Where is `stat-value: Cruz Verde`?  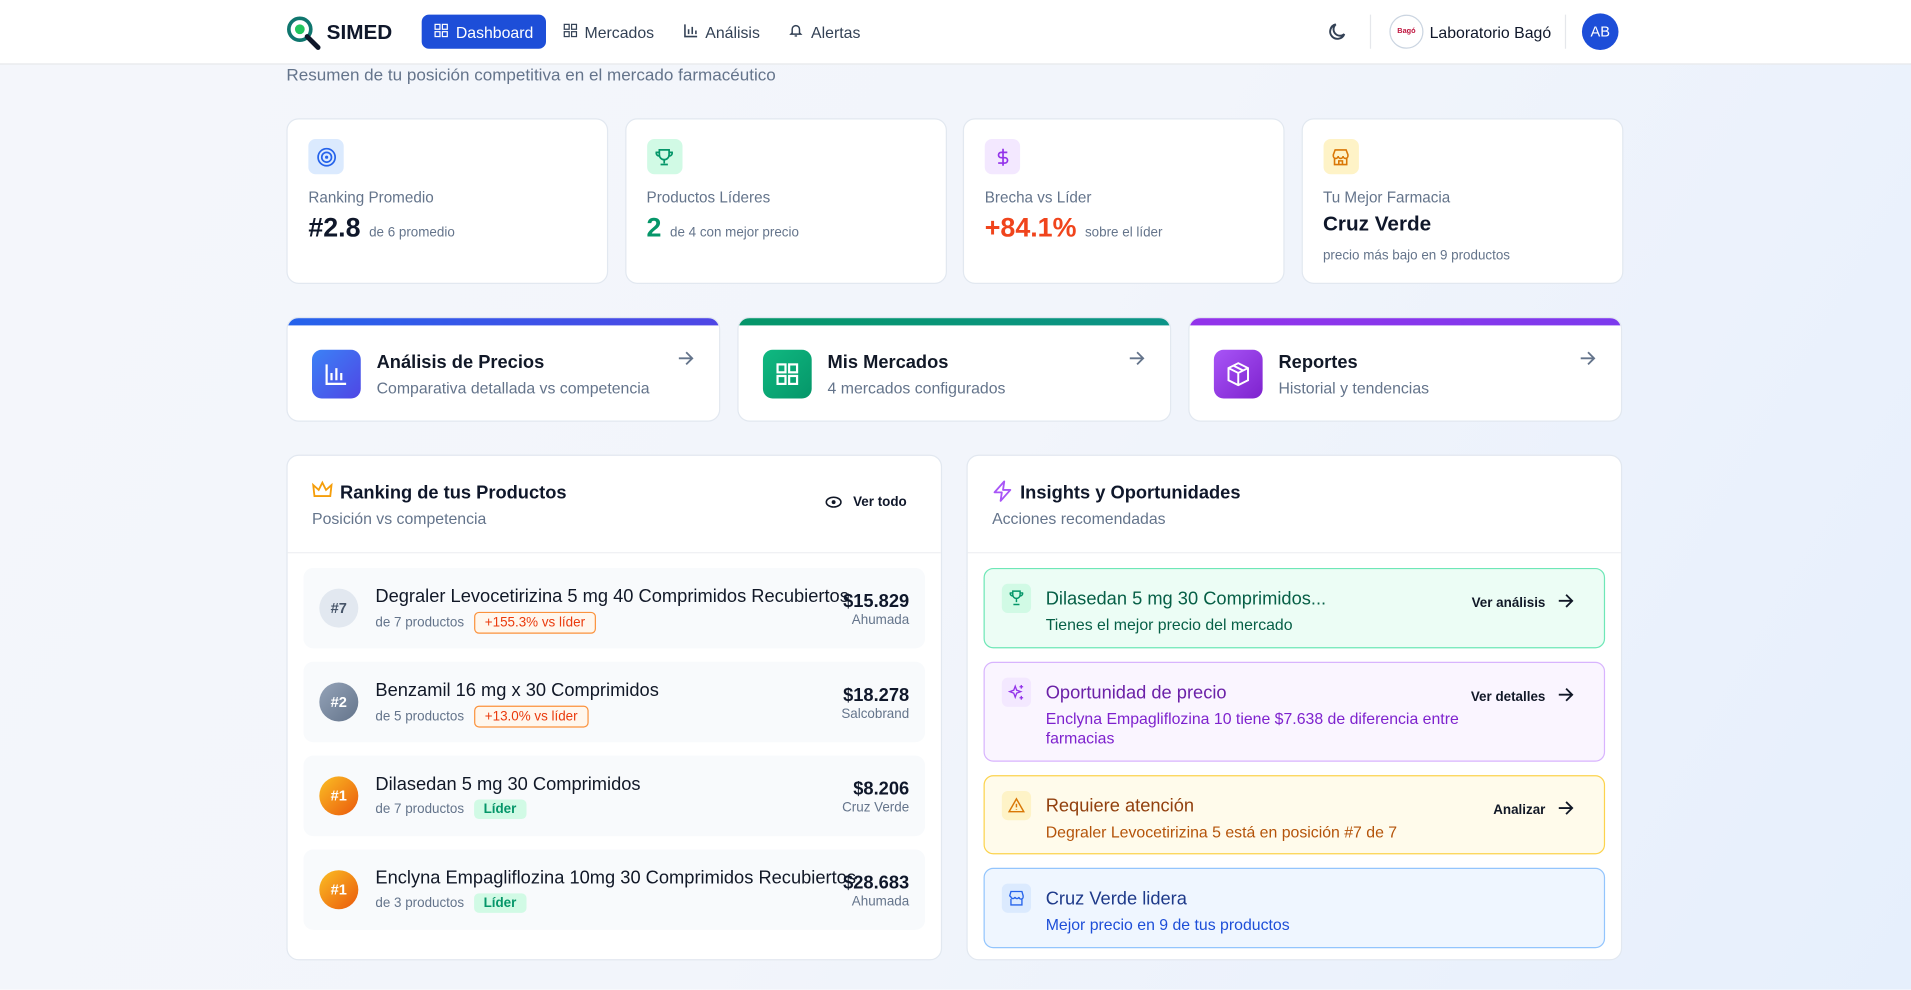 stat-value: Cruz Verde is located at coordinates (1377, 224).